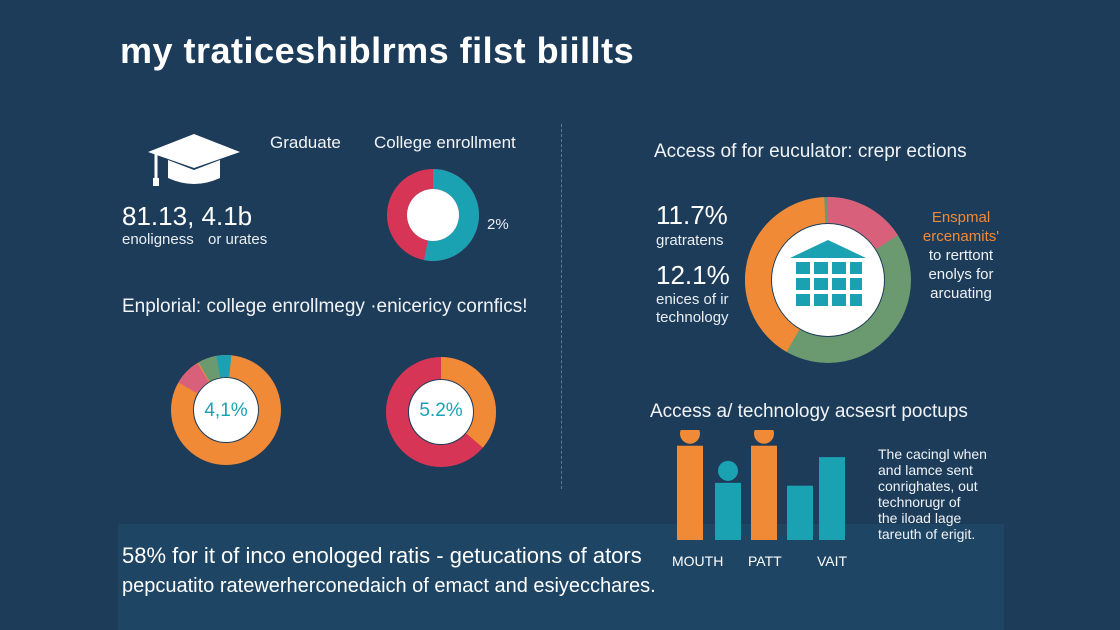 The width and height of the screenshot is (1120, 630). What do you see at coordinates (693, 275) in the screenshot?
I see `right-stat-2-value: 12.1%` at bounding box center [693, 275].